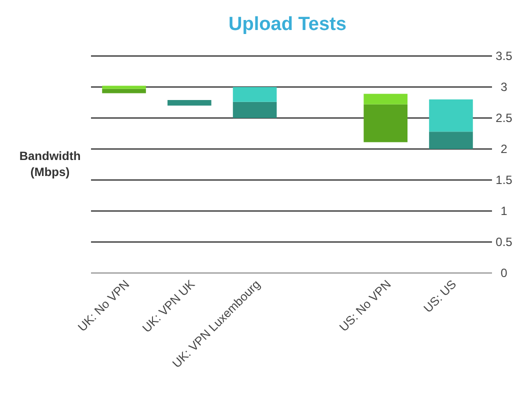  What do you see at coordinates (504, 242) in the screenshot?
I see `y-tick-label: 0.5` at bounding box center [504, 242].